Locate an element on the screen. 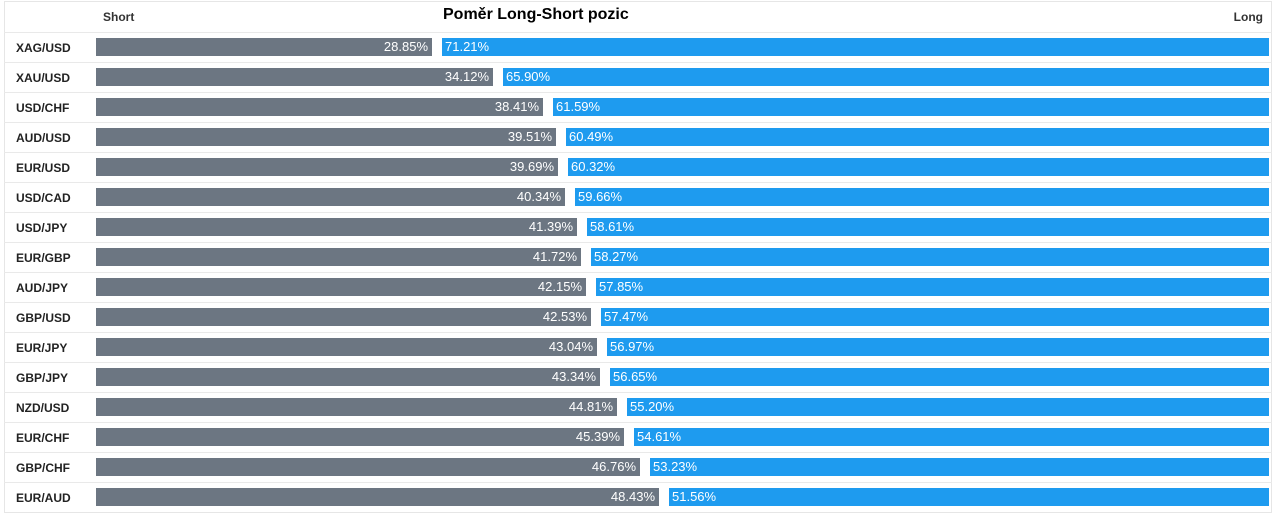 This screenshot has height=518, width=1277. bar-row: GBP/USD 42.53% 57.47% is located at coordinates (638, 317).